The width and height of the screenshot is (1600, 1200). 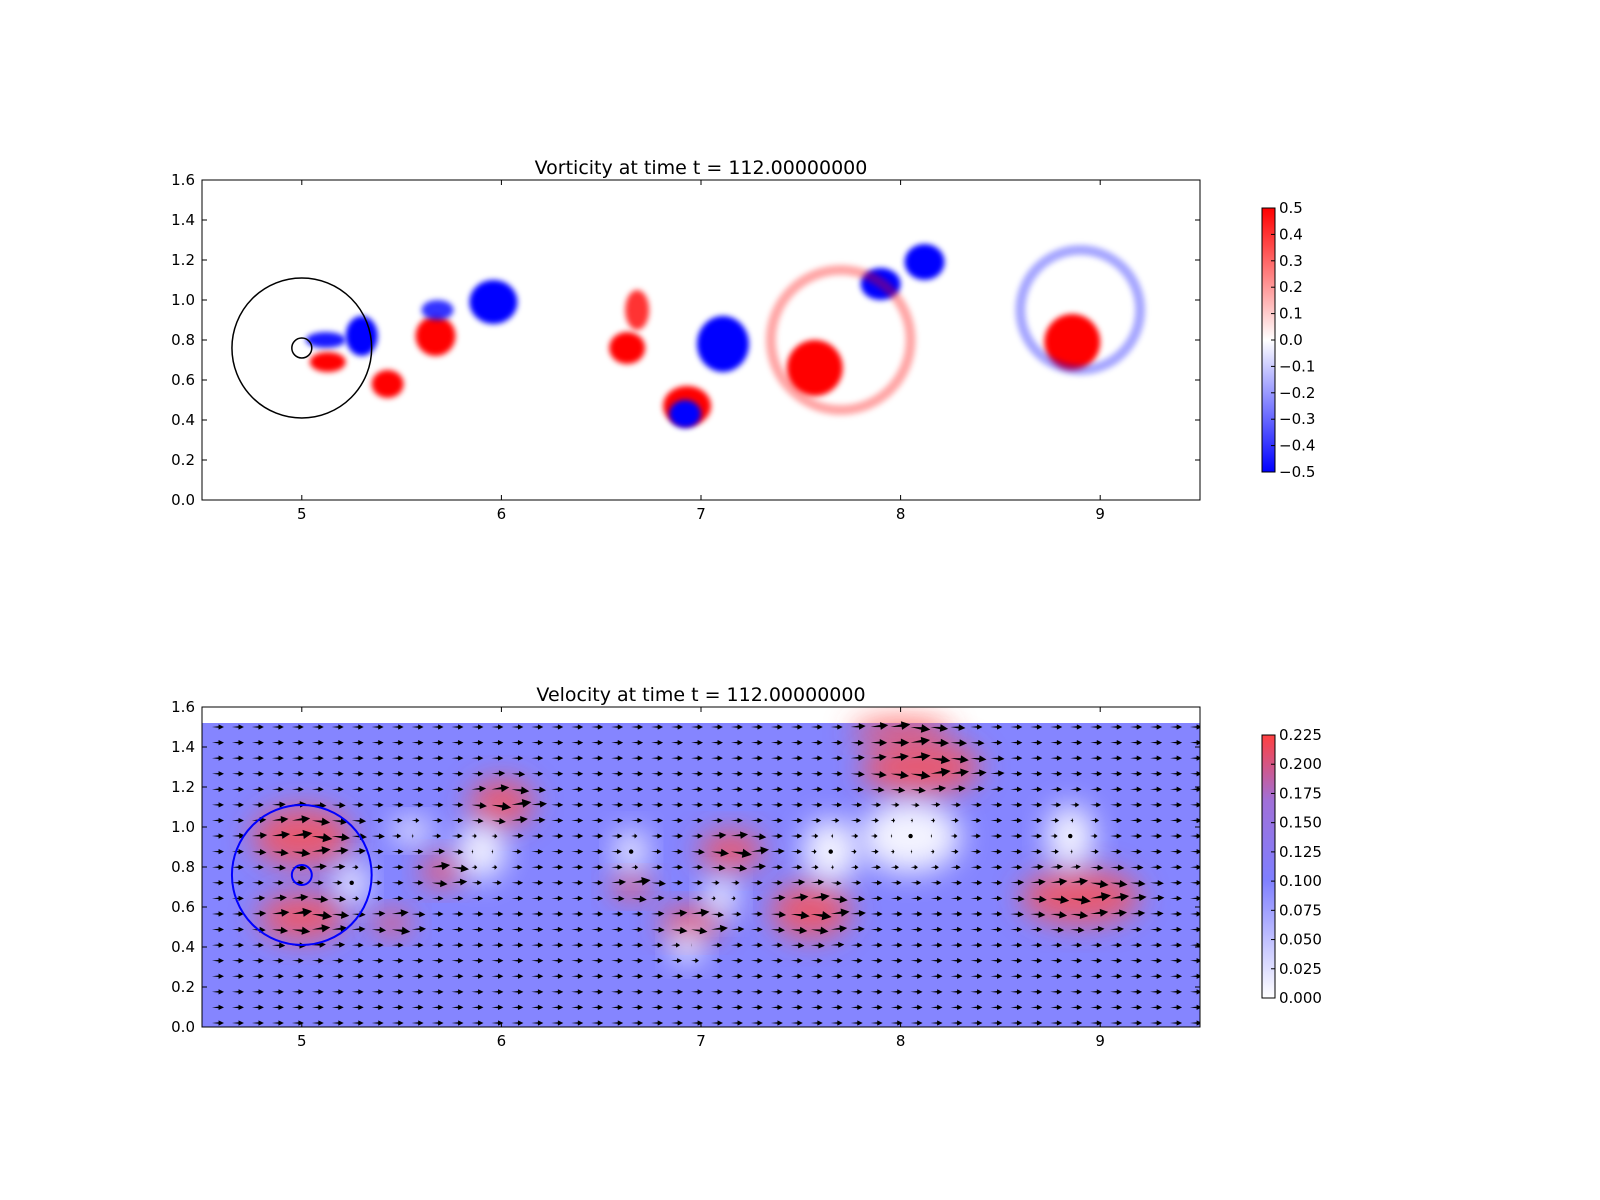 I want to click on fast-flow-region, so click(x=501, y=803).